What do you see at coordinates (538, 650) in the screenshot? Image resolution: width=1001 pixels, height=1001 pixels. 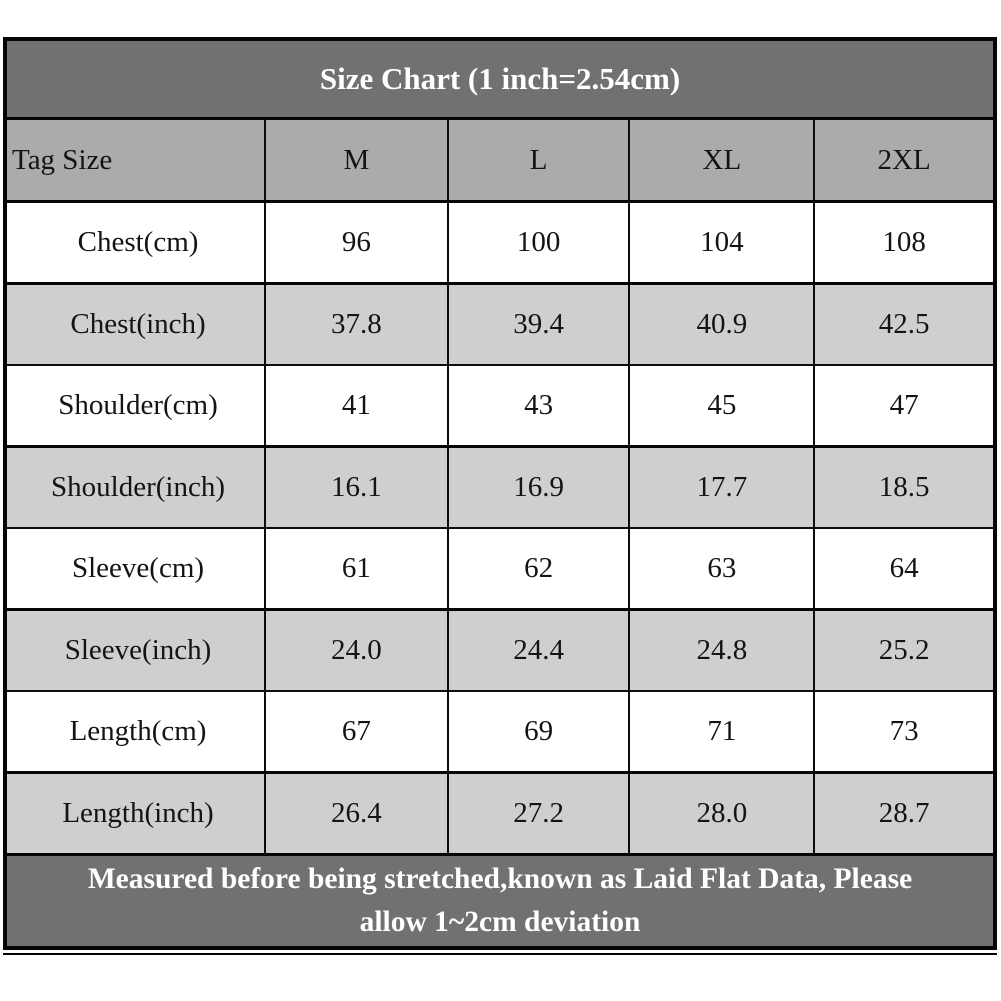 I see `cell-value: 24.4` at bounding box center [538, 650].